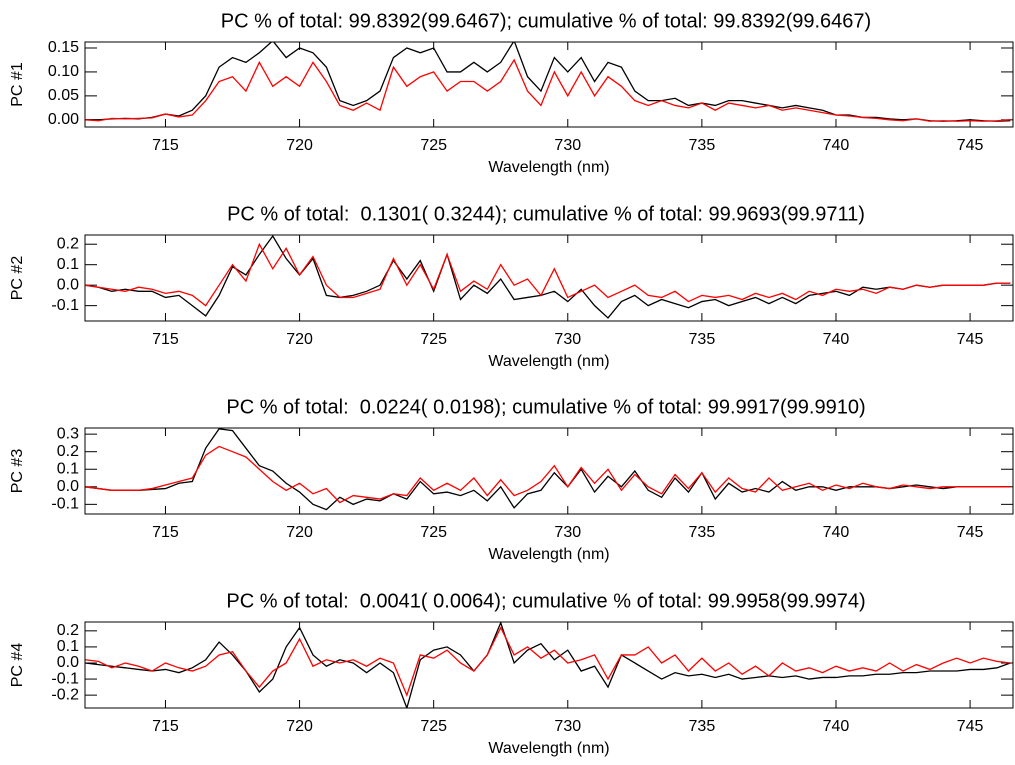 The width and height of the screenshot is (1015, 765). Describe the element at coordinates (17, 665) in the screenshot. I see `y-axis-label: PC #4` at that location.